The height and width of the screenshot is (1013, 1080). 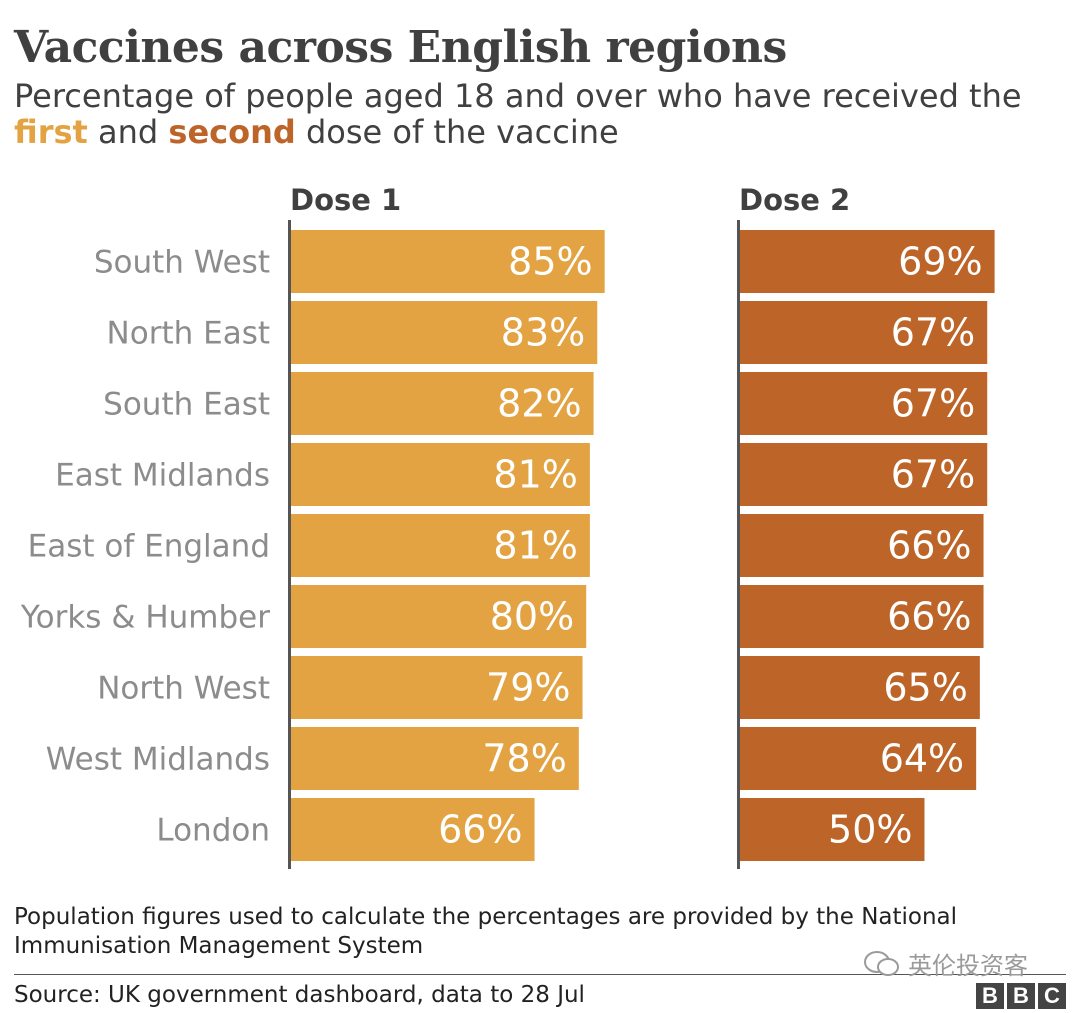 What do you see at coordinates (182, 263) in the screenshot?
I see `category-label: South West` at bounding box center [182, 263].